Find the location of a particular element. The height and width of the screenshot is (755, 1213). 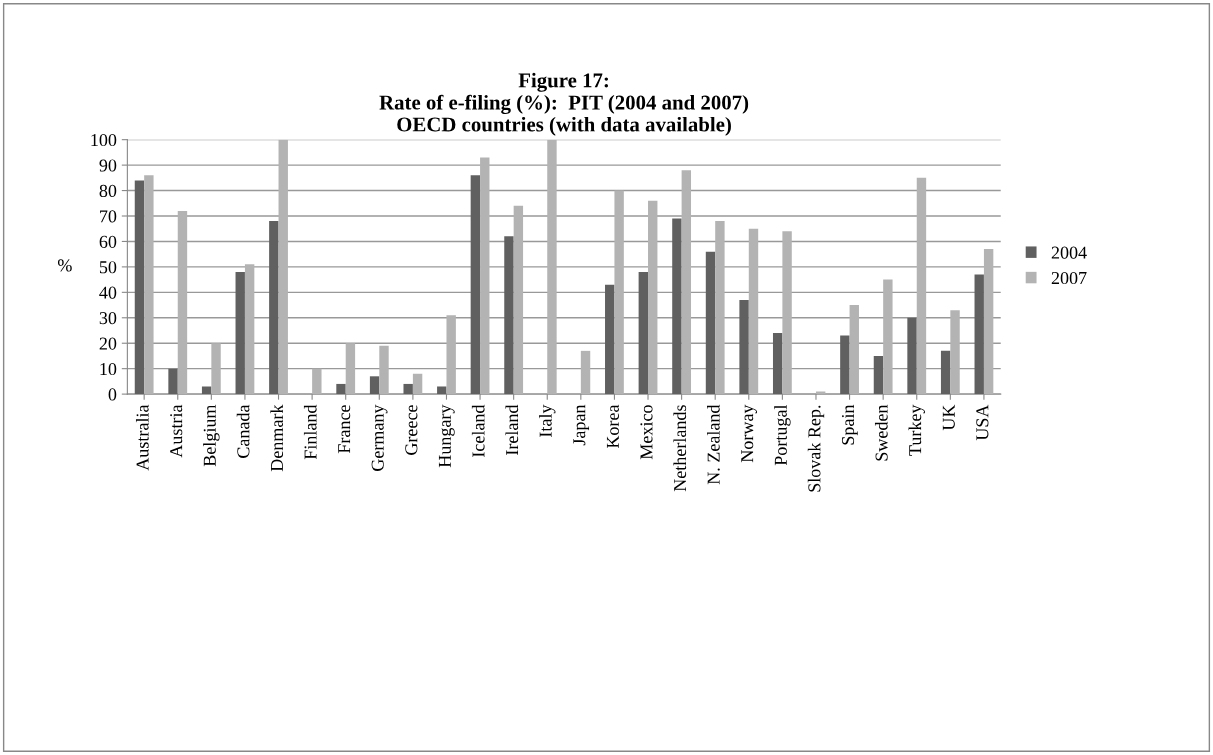

x-tick-label: Sweden is located at coordinates (881, 432).